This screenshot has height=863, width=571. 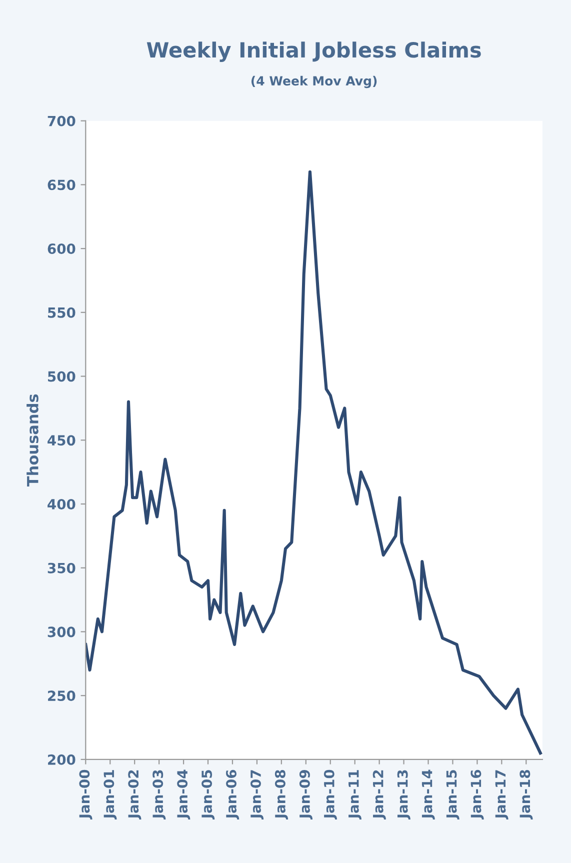 What do you see at coordinates (62, 696) in the screenshot?
I see `y-tick-label: 250` at bounding box center [62, 696].